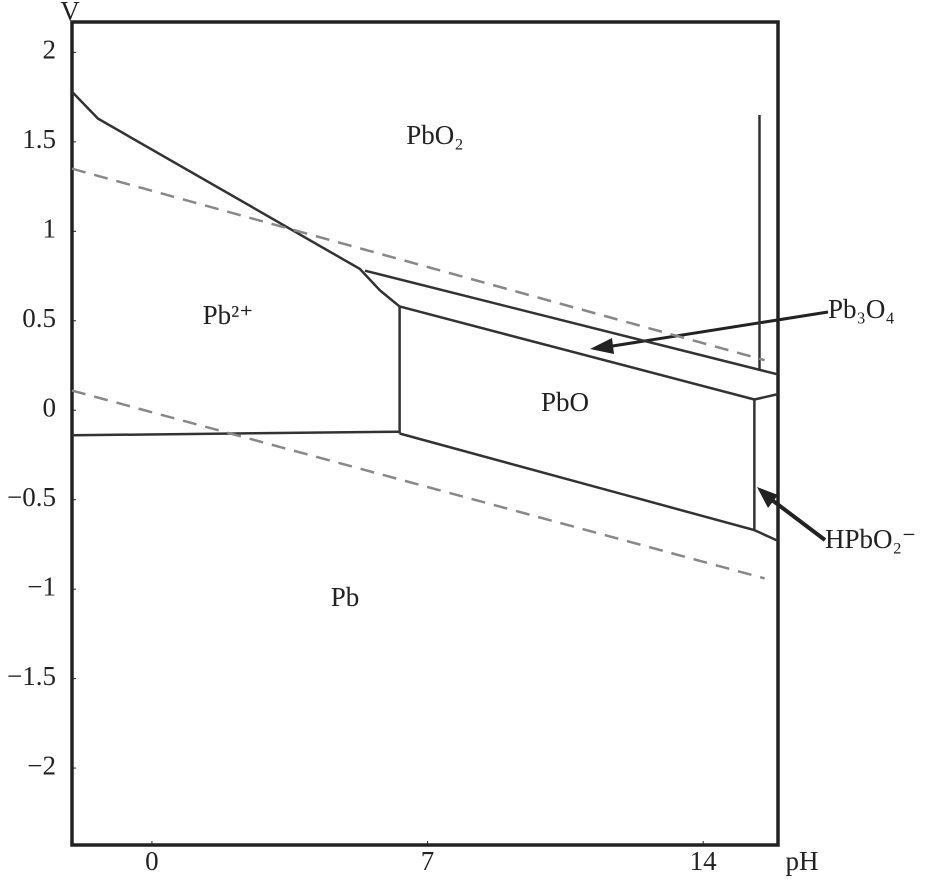 The width and height of the screenshot is (947, 888). What do you see at coordinates (50, 50) in the screenshot?
I see `y-tick-label: 2` at bounding box center [50, 50].